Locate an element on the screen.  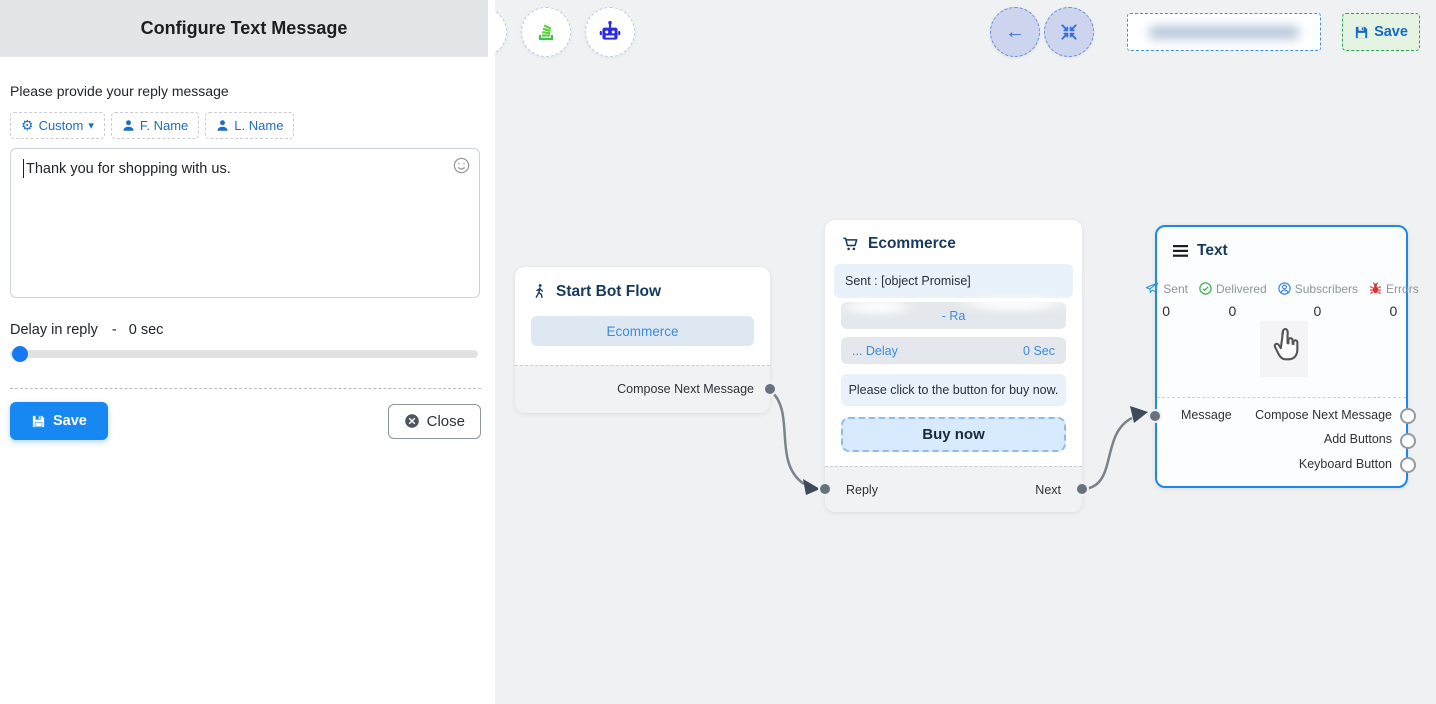
panel-divider is located at coordinates (245, 388).